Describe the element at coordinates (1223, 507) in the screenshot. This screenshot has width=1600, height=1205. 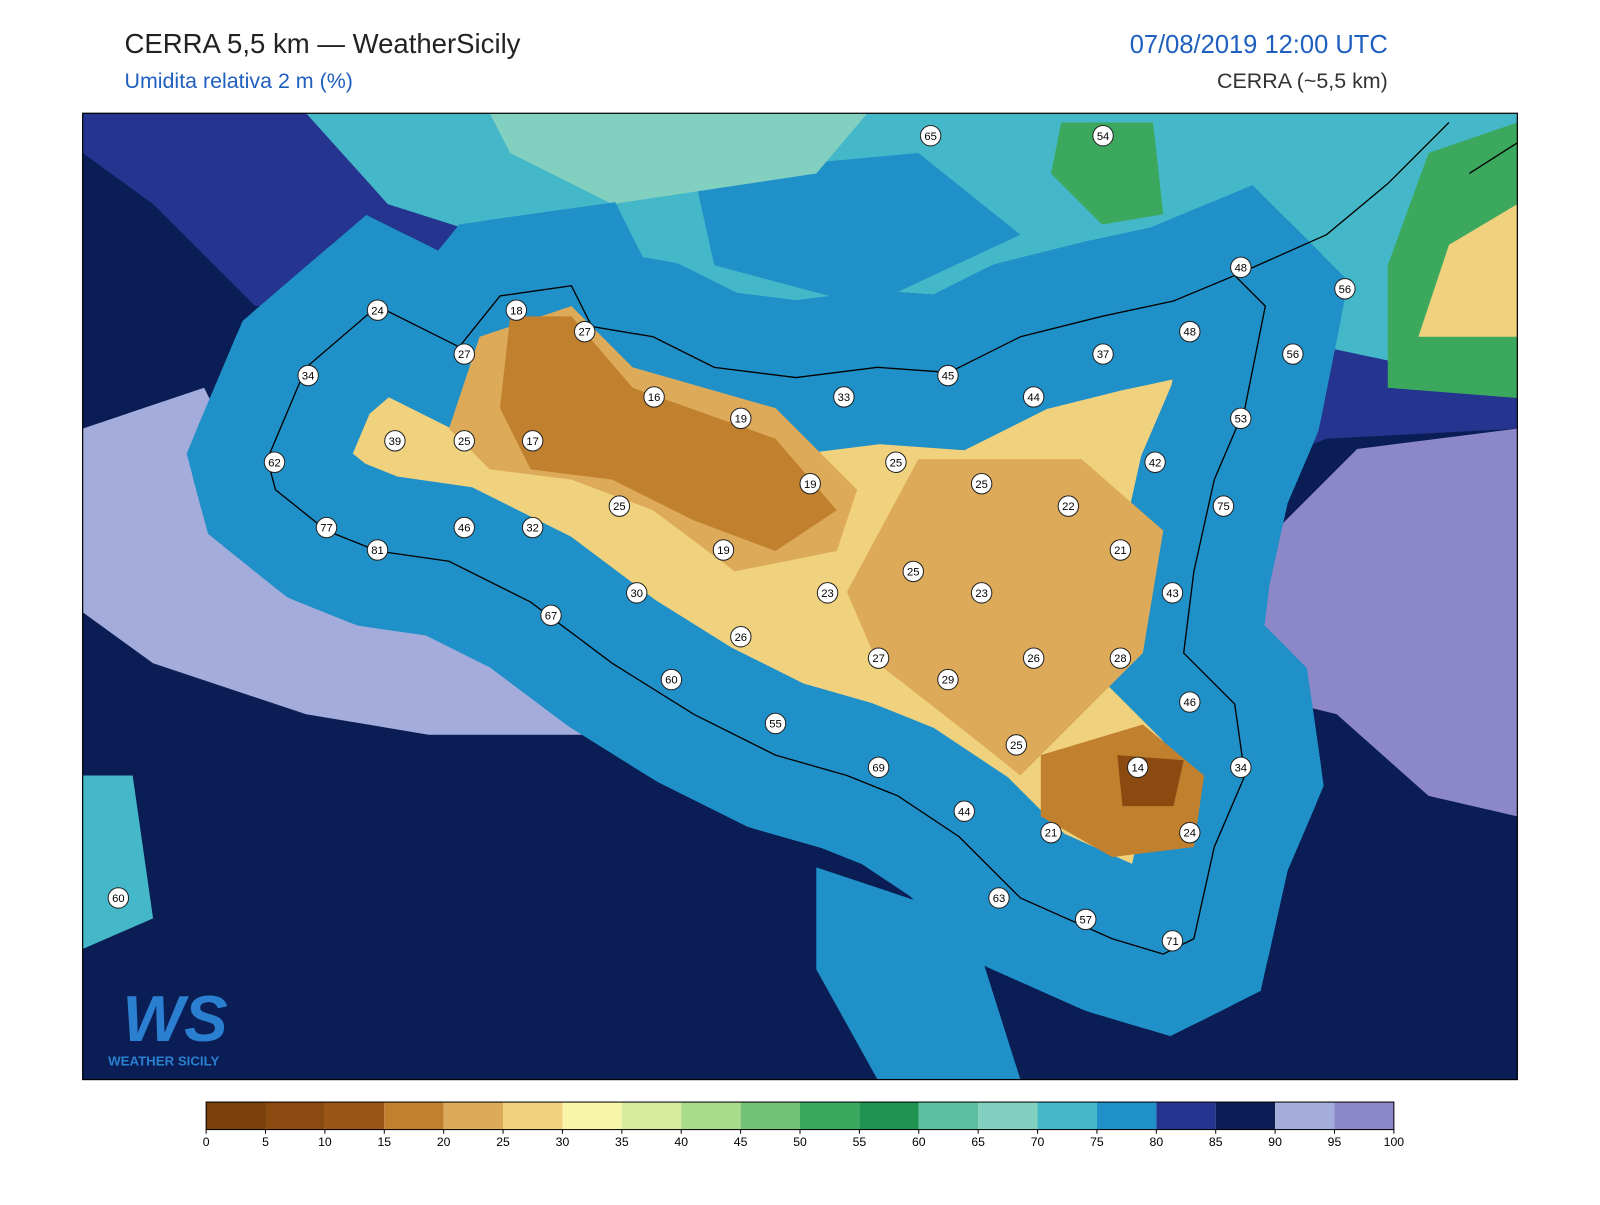
I see `station-value: 75` at that location.